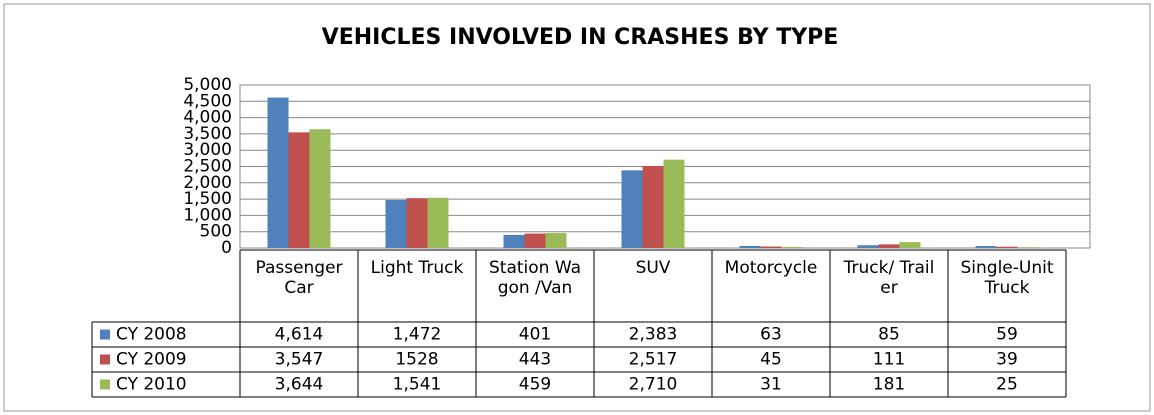 The width and height of the screenshot is (1154, 415). I want to click on data-label: 443, so click(535, 360).